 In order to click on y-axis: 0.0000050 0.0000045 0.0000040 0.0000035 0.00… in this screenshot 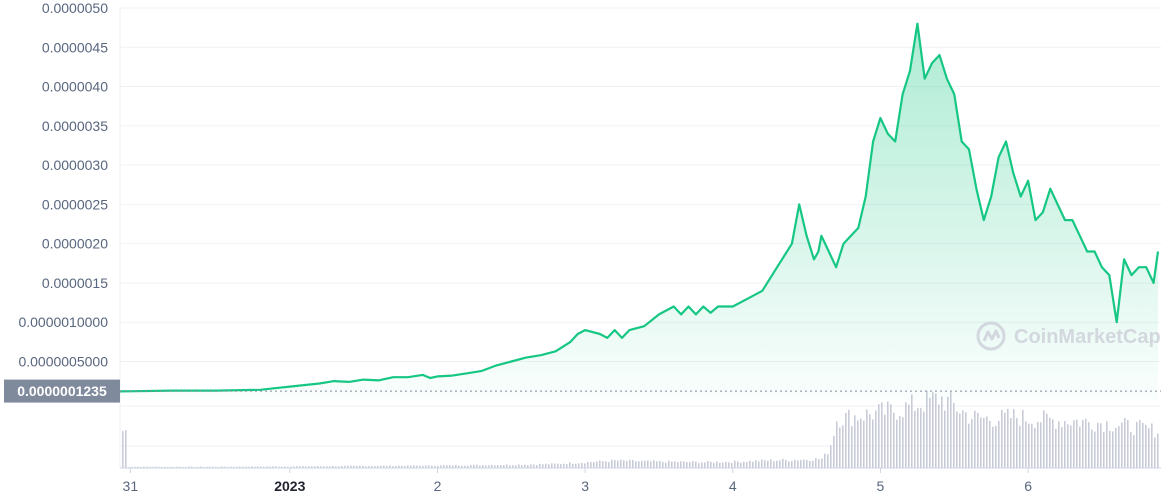, I will do `click(63, 185)`.